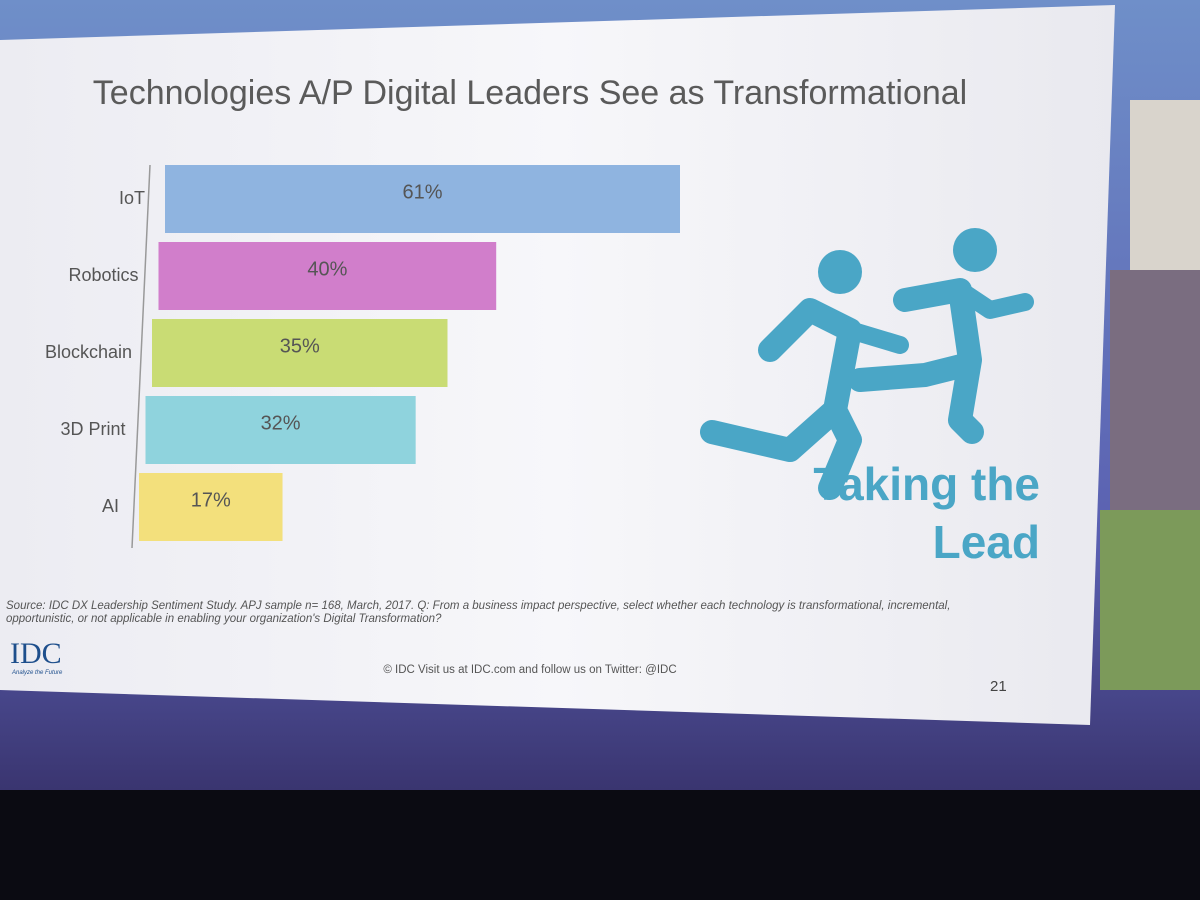 This screenshot has height=900, width=1200. I want to click on category-label: AI, so click(110, 506).